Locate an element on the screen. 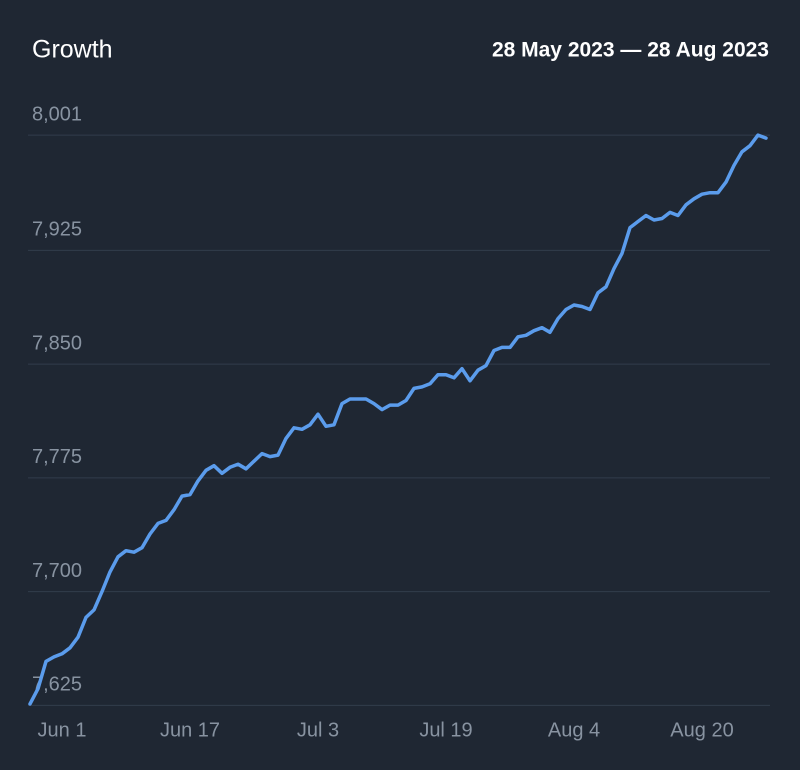 The image size is (800, 770). x-tick-label: Jul 19 is located at coordinates (445, 730).